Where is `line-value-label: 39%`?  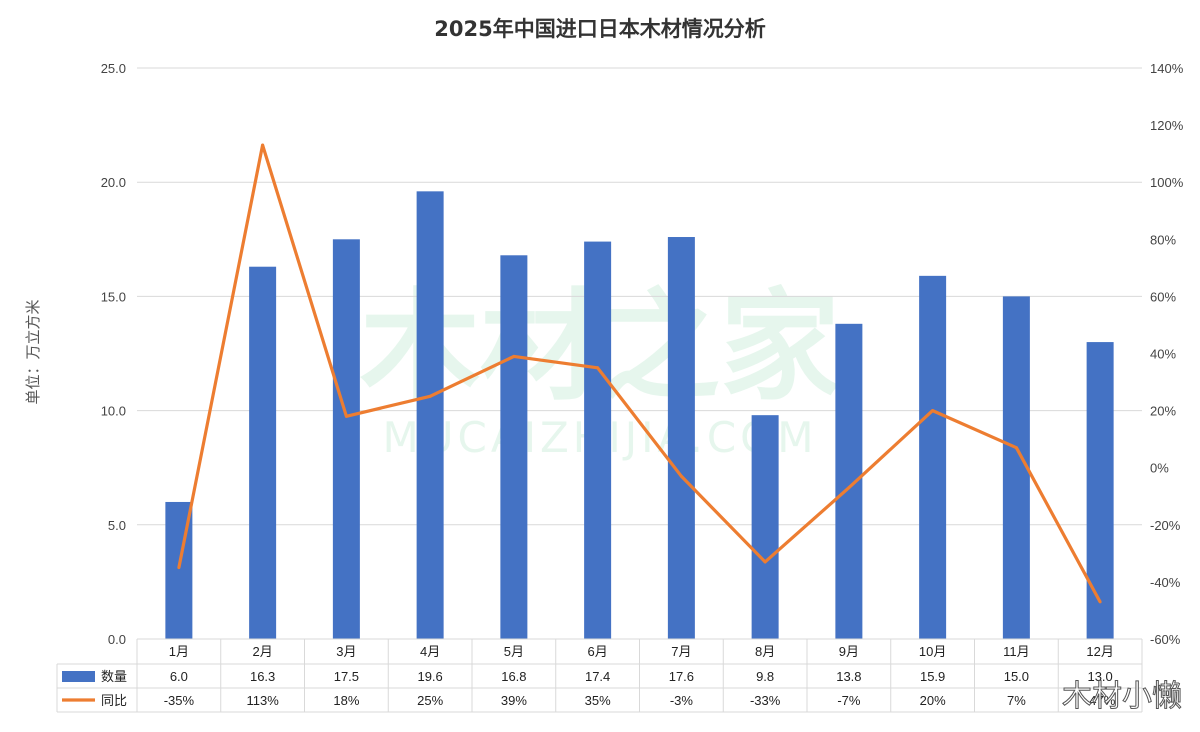 line-value-label: 39% is located at coordinates (514, 700).